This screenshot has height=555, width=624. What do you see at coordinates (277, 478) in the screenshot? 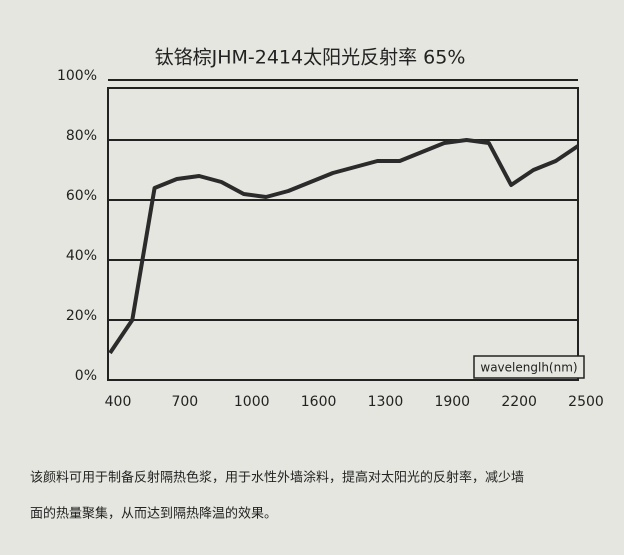
I see `paragraph-line: 该颜料可用于制备反射隔热色浆，用于水性外墙涂料，提高对太阳光的反射率，减少墙` at bounding box center [277, 478].